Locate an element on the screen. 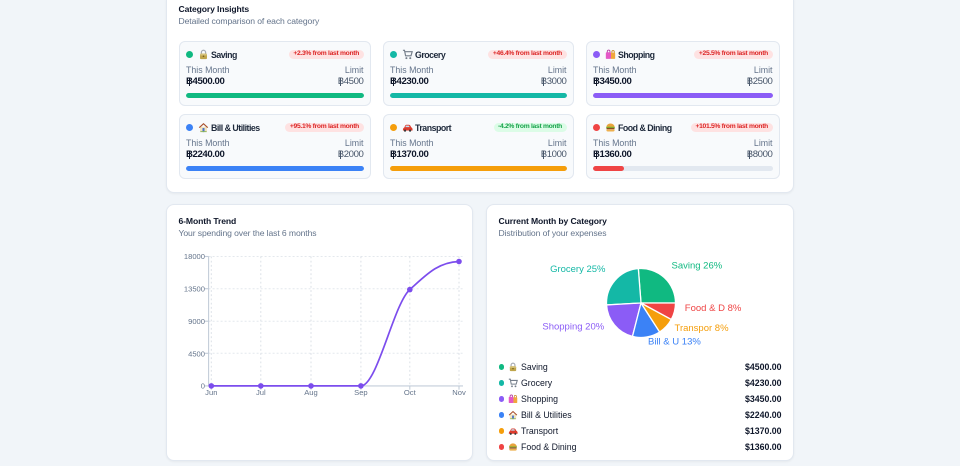 Image resolution: width=960 pixels, height=466 pixels. svg-text: Shopping 20% is located at coordinates (573, 326).